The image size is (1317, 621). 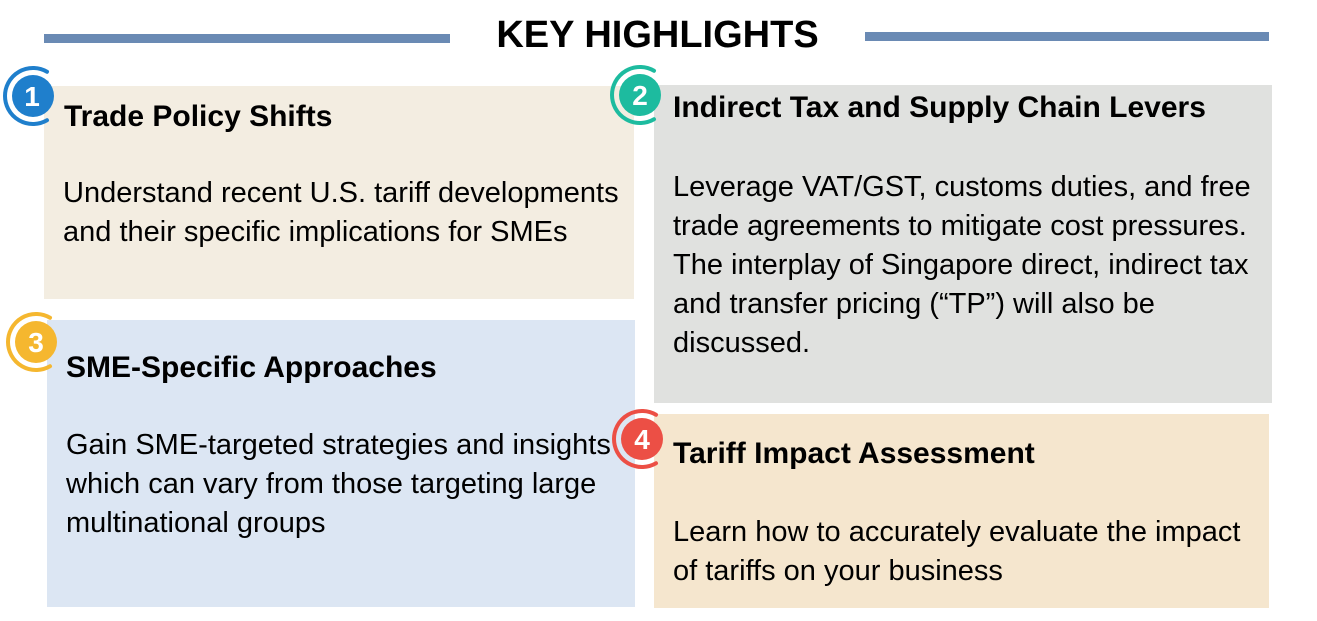 I want to click on card-title: Trade Policy Shifts, so click(x=198, y=116).